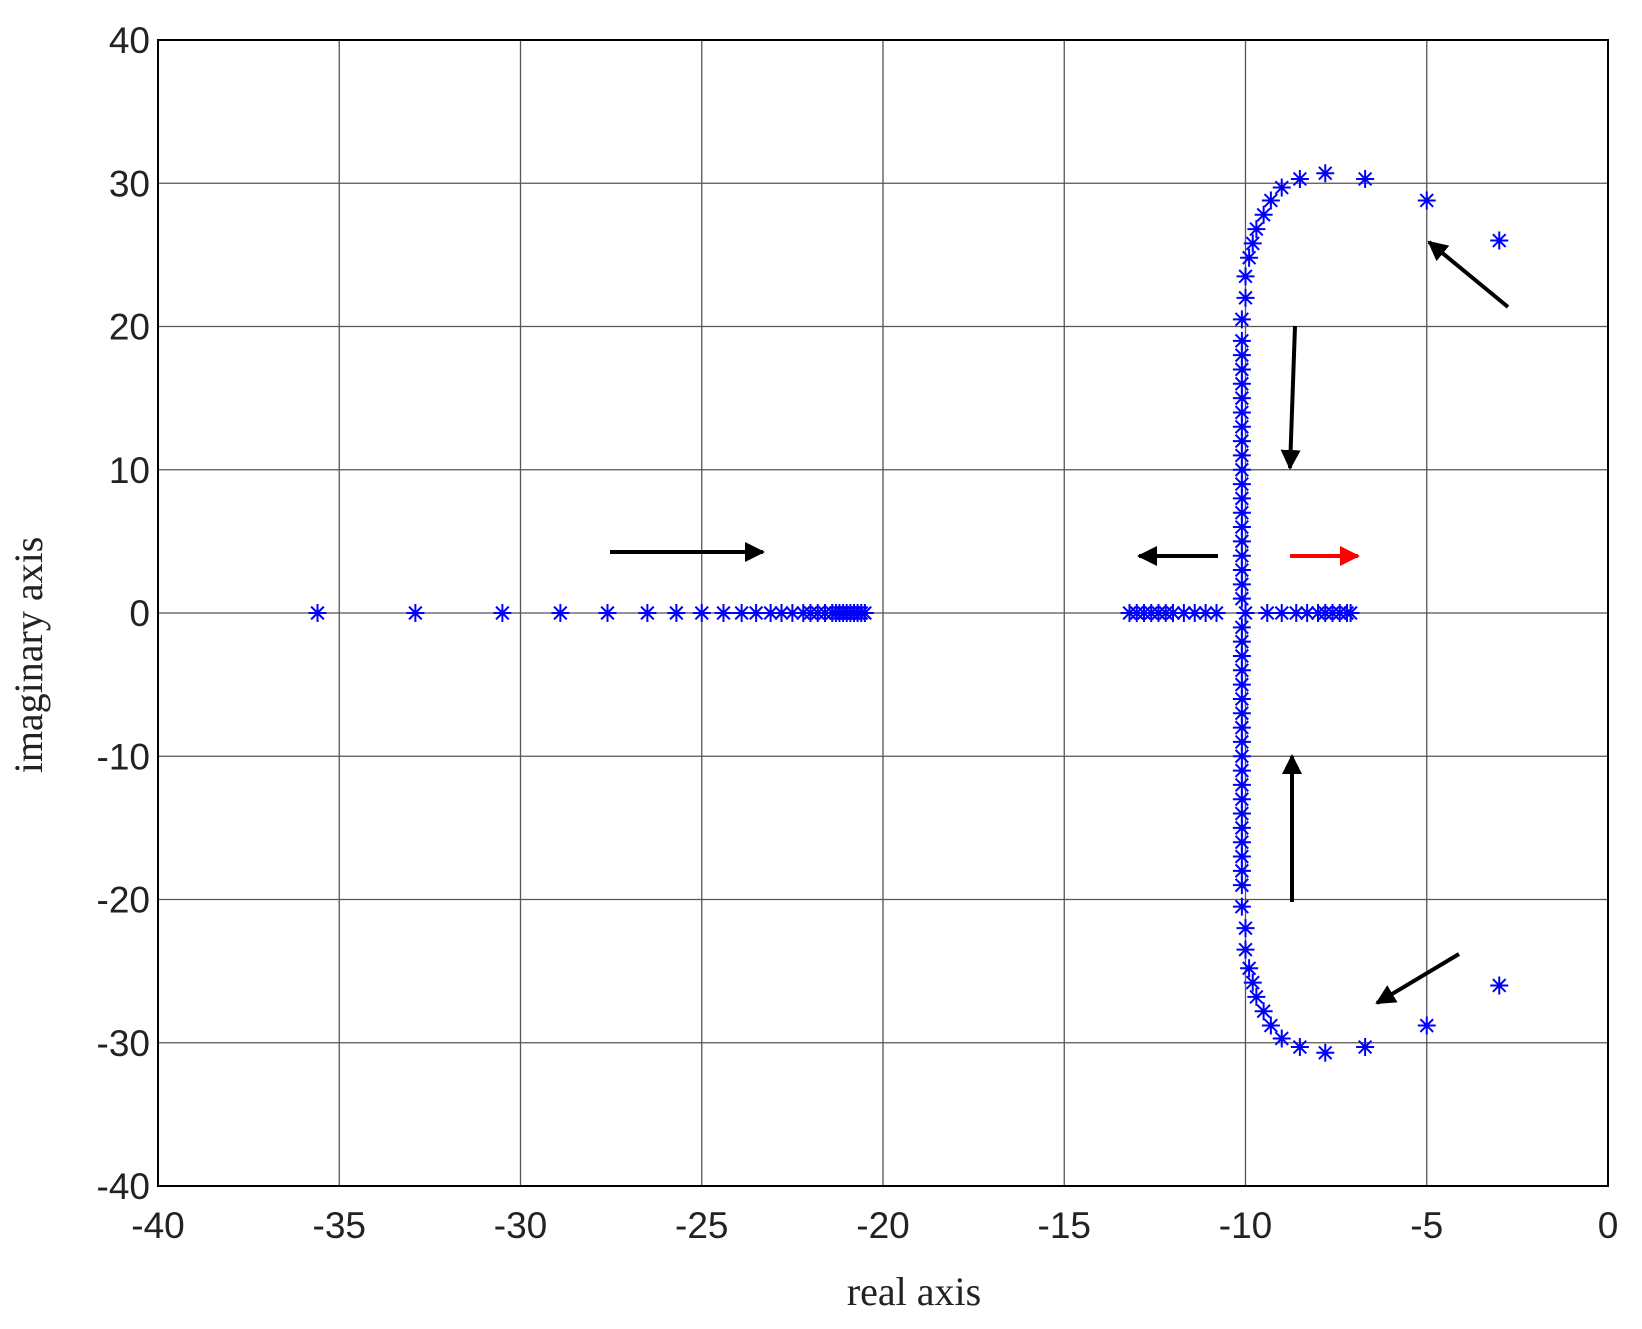 Image resolution: width=1642 pixels, height=1329 pixels. Describe the element at coordinates (701, 1225) in the screenshot. I see `x-tick-label: -25` at that location.